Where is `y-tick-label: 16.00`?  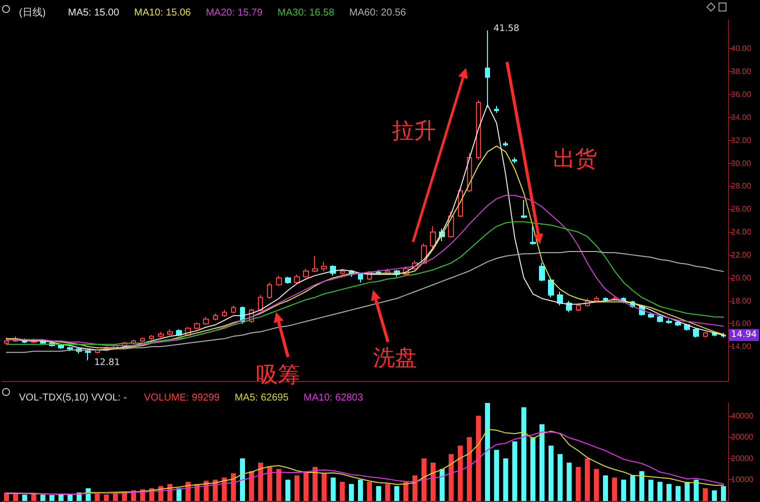 y-tick-label: 16.00 is located at coordinates (741, 323).